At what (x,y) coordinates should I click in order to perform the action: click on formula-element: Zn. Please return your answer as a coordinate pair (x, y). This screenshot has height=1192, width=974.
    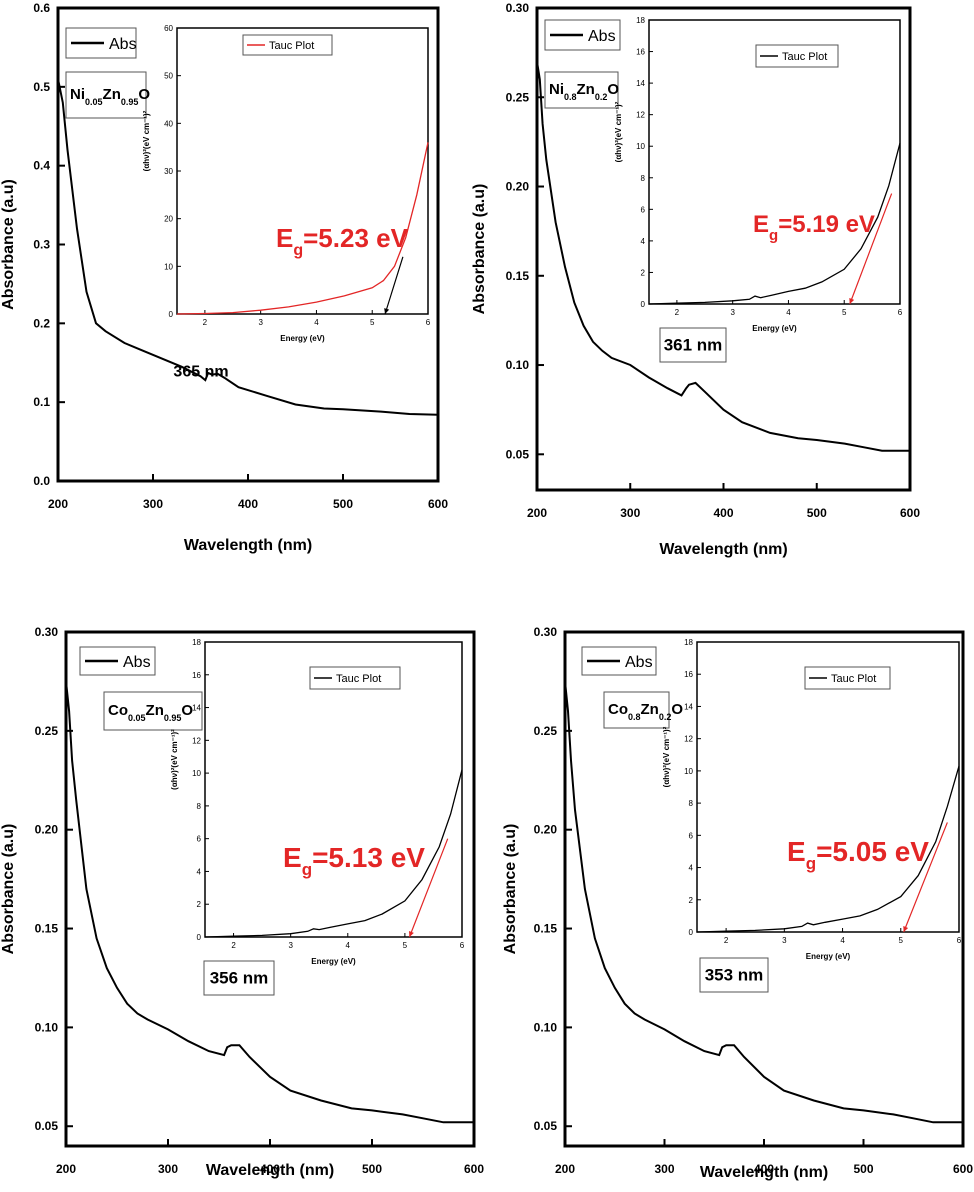
    Looking at the image, I should click on (112, 94).